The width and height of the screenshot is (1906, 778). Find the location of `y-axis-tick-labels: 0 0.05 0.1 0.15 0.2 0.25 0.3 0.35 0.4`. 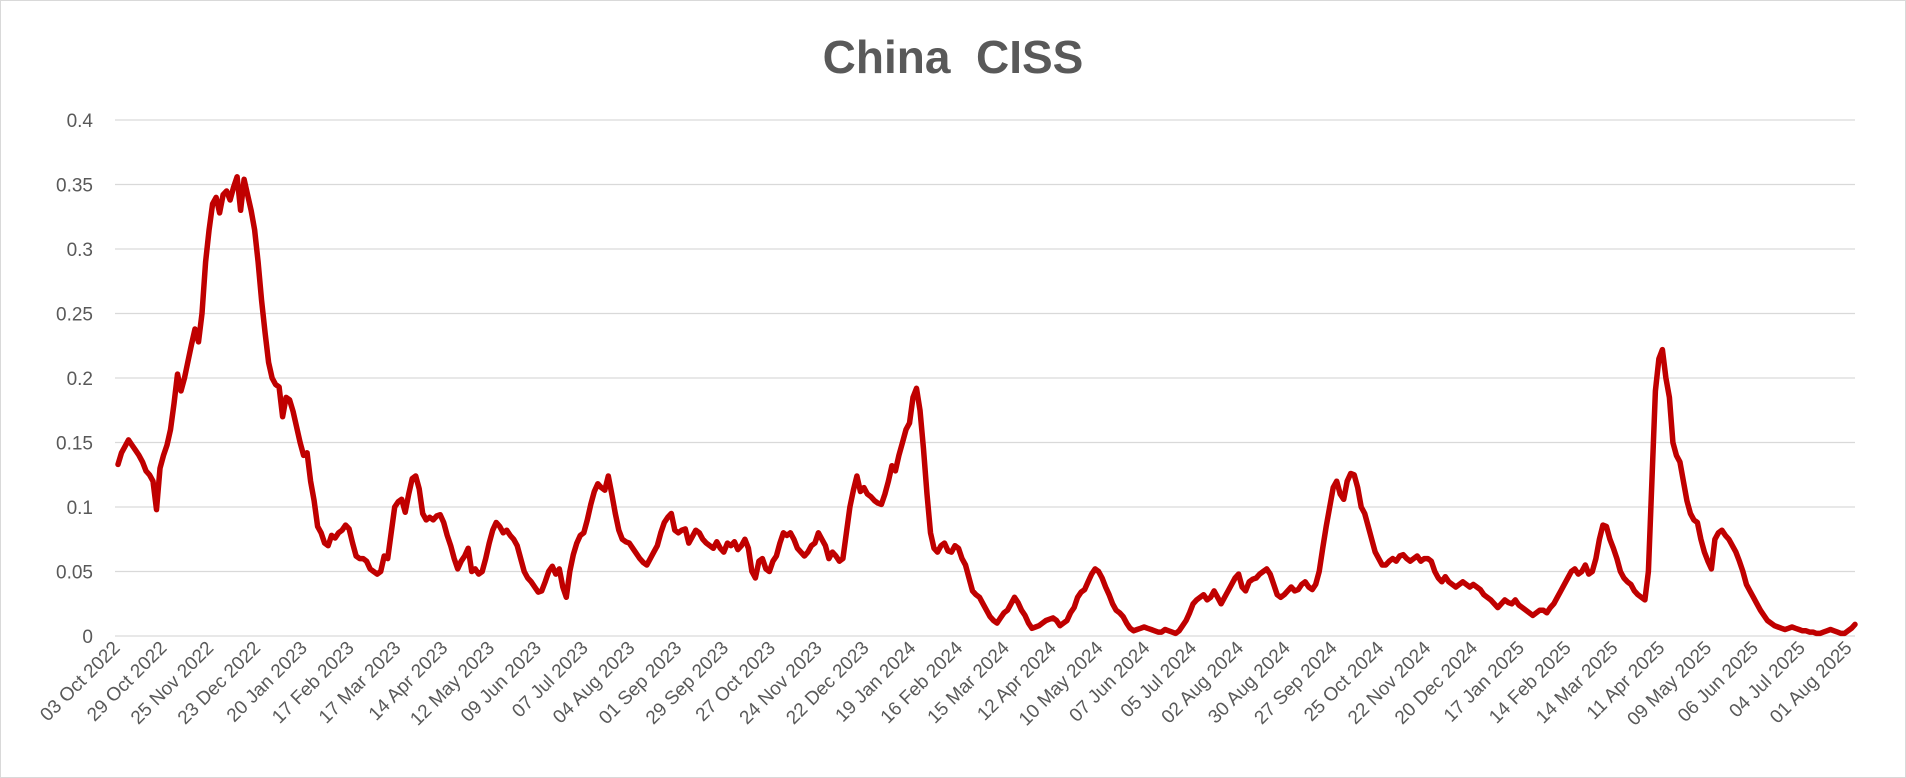

y-axis-tick-labels: 0 0.05 0.1 0.15 0.2 0.25 0.3 0.35 0.4 is located at coordinates (74, 379).